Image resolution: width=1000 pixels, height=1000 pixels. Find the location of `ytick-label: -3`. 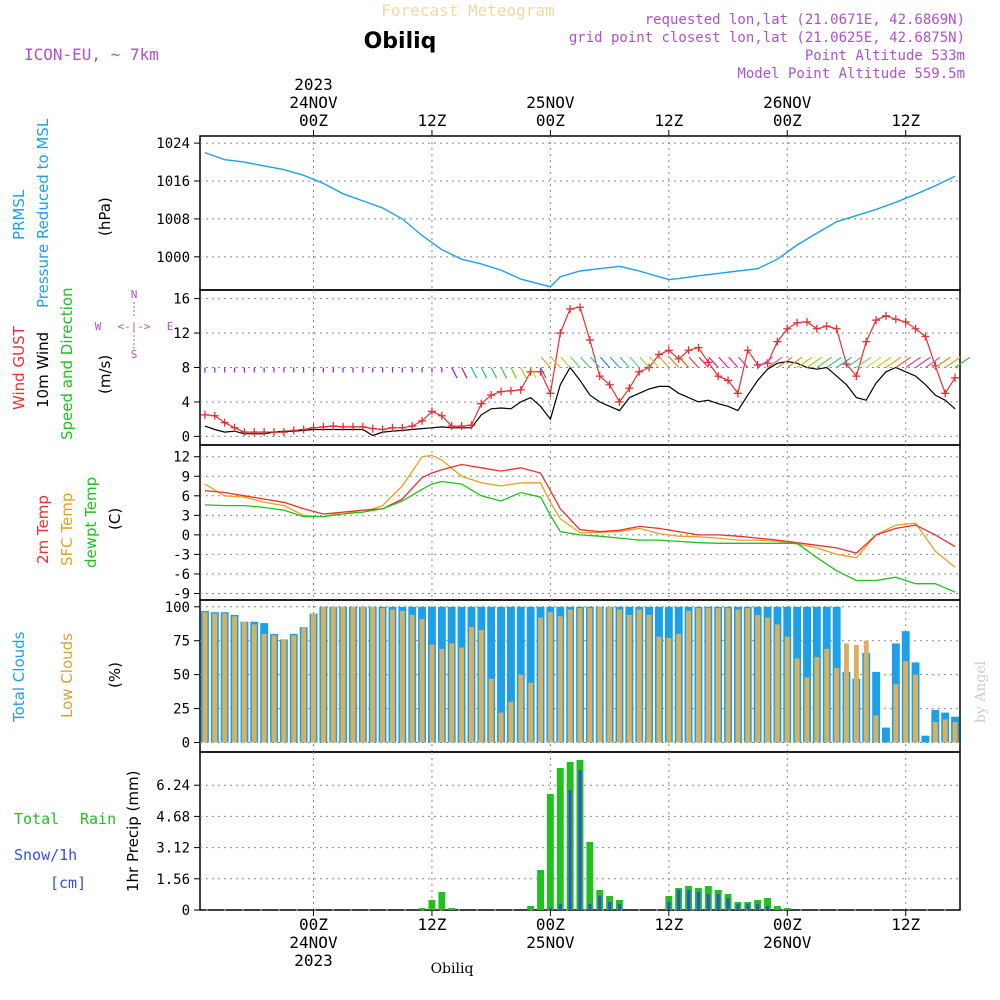

ytick-label: -3 is located at coordinates (181, 555).